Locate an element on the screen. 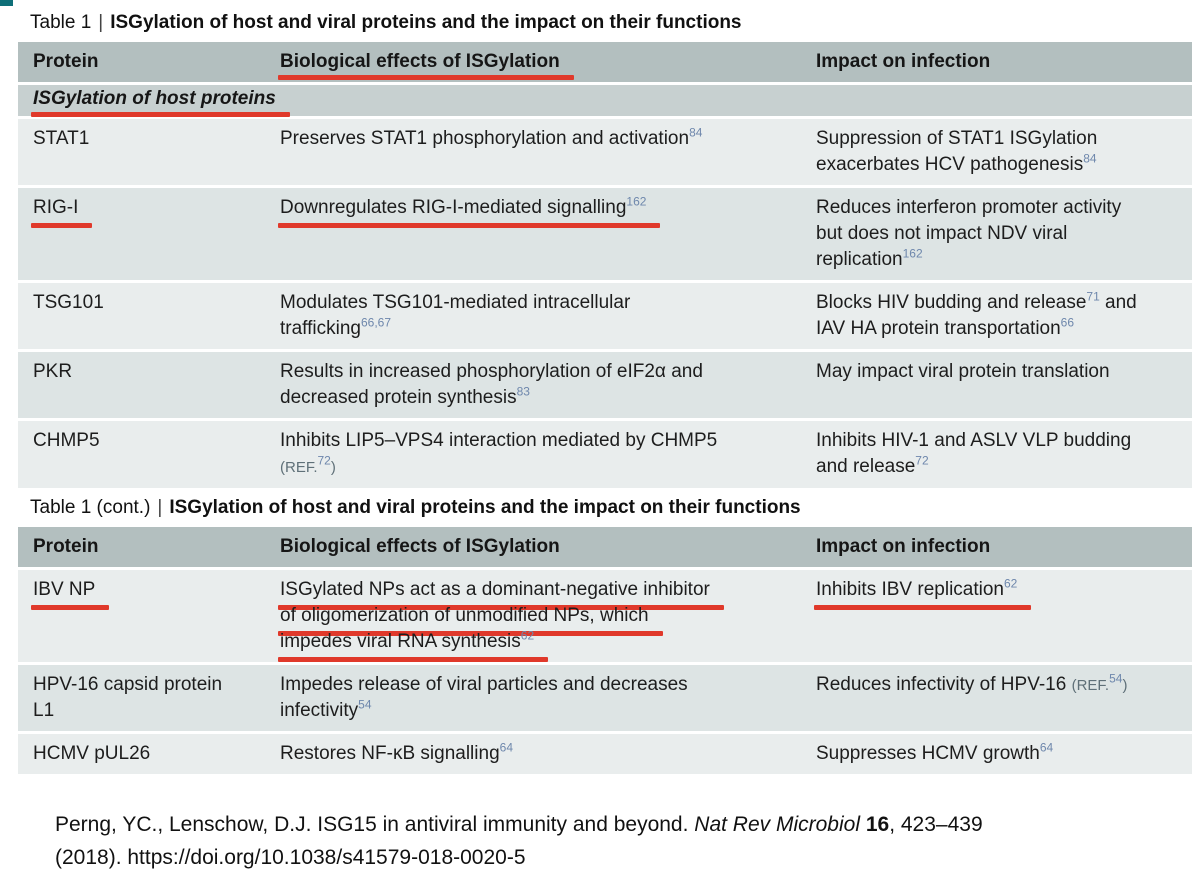 This screenshot has height=879, width=1200. text-line: Modulates TSG101-mediated intracellular is located at coordinates (543, 303).